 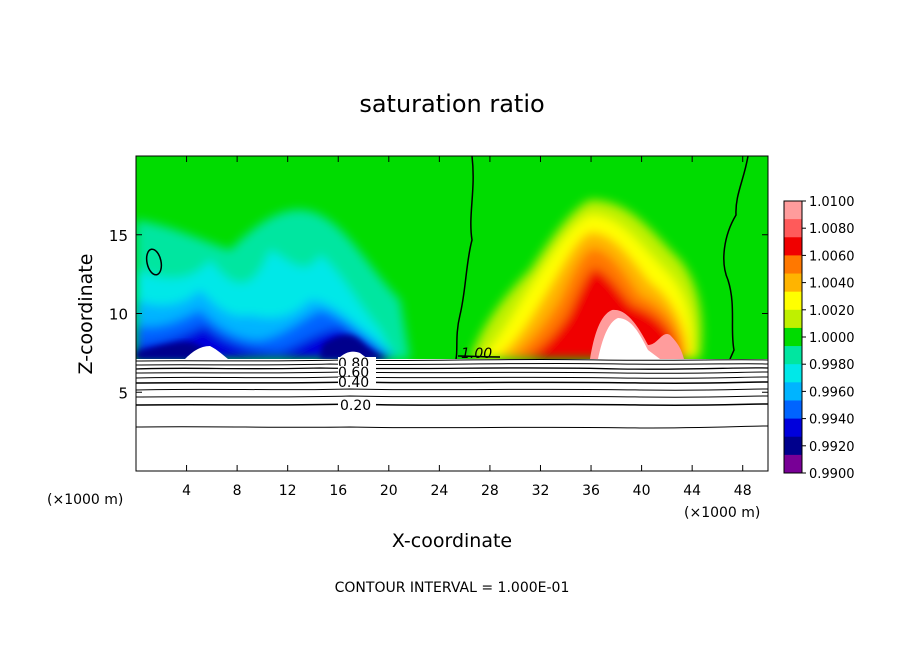 What do you see at coordinates (722, 513) in the screenshot?
I see `x-unit-right: (×1000 m)` at bounding box center [722, 513].